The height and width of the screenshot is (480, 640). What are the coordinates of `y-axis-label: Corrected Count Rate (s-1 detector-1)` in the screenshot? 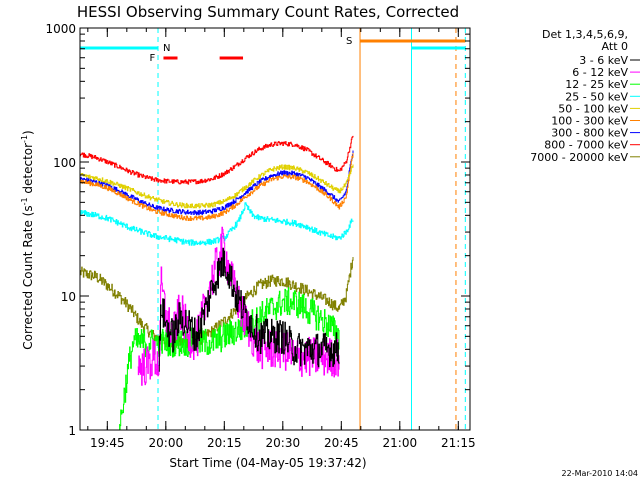 It's located at (27, 239).